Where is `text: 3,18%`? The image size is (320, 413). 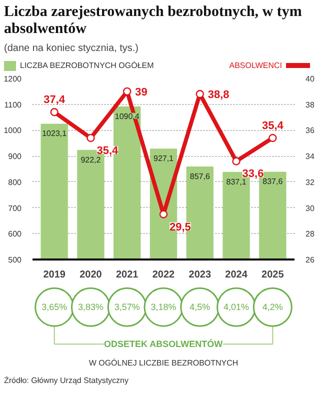 text: 3,18% is located at coordinates (163, 307).